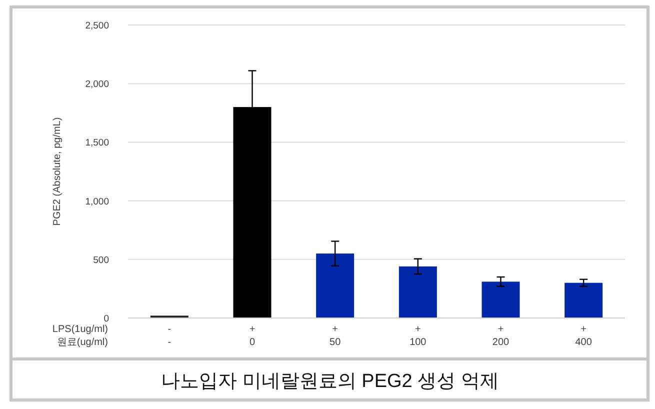 This screenshot has height=409, width=655. What do you see at coordinates (101, 260) in the screenshot?
I see `y-tick-label: 500` at bounding box center [101, 260].